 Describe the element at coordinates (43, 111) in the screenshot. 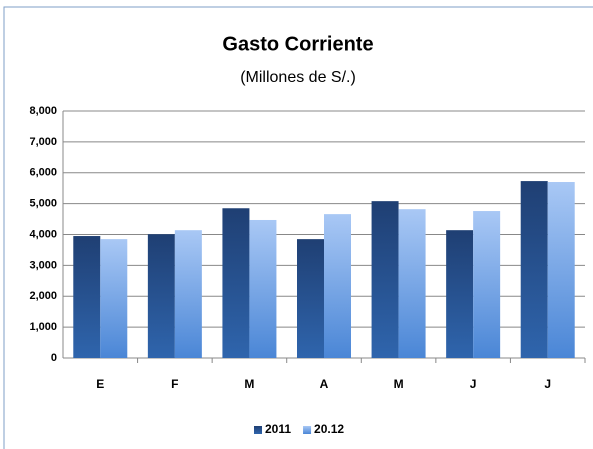

I see `y-tick-label: 8,000` at that location.